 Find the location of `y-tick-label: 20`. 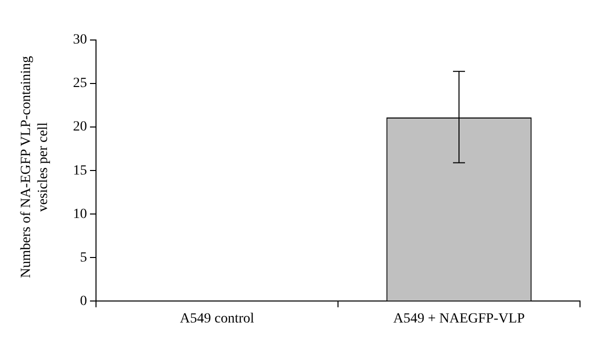

y-tick-label: 20 is located at coordinates (80, 127).